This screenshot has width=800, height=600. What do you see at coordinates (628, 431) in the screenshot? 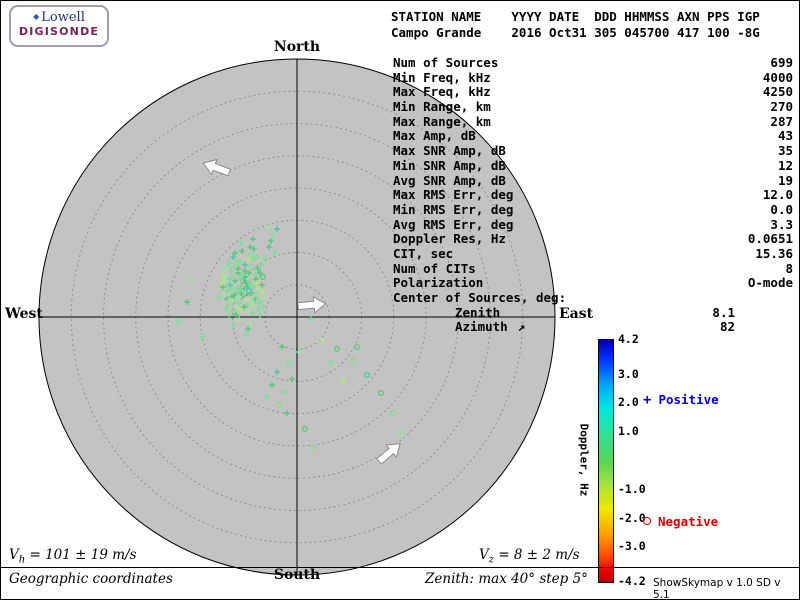
I see `colorbar-tick-label: 1.0` at bounding box center [628, 431].